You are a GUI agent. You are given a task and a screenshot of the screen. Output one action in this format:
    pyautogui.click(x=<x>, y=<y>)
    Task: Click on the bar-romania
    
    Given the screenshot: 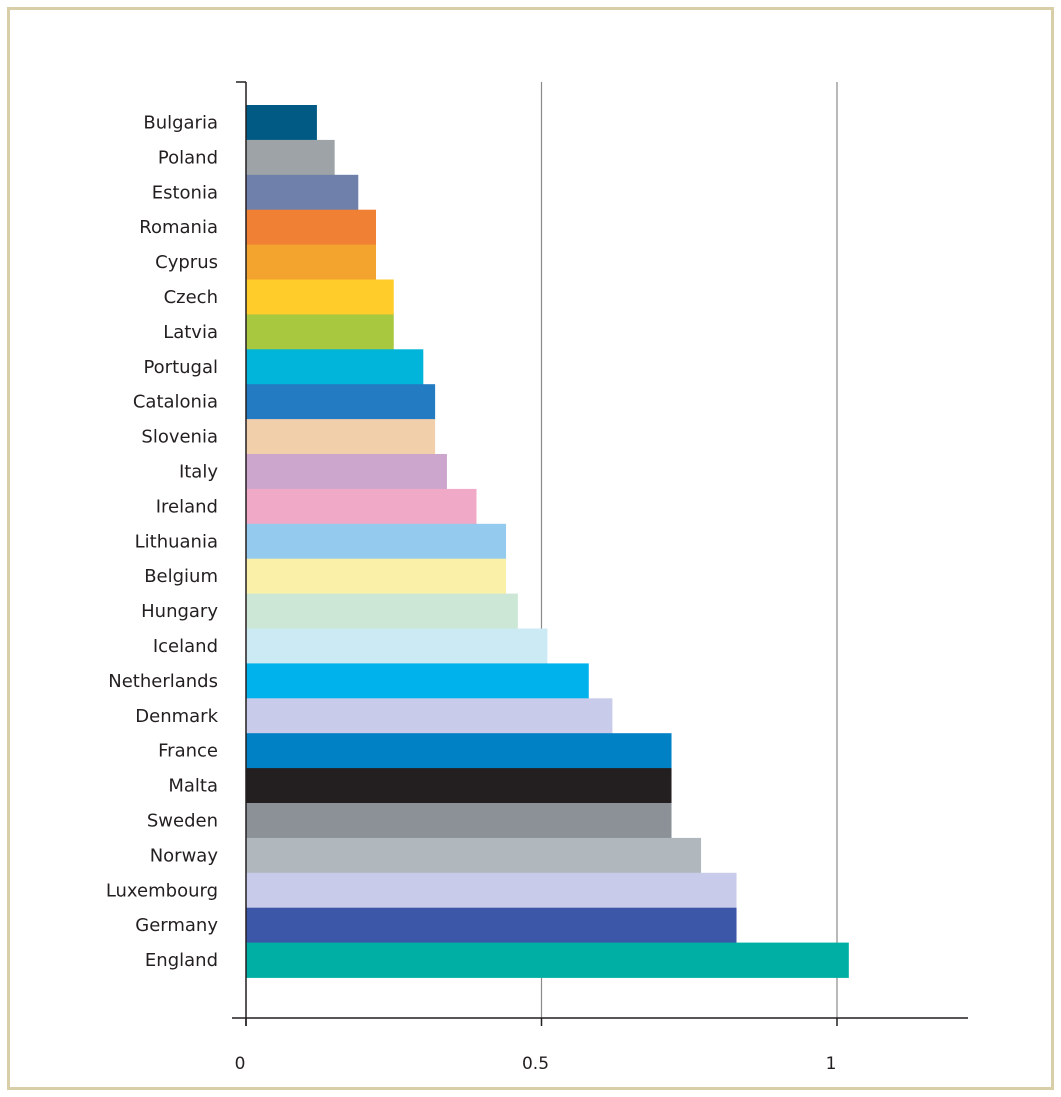 What is the action you would take?
    pyautogui.click(x=311, y=227)
    